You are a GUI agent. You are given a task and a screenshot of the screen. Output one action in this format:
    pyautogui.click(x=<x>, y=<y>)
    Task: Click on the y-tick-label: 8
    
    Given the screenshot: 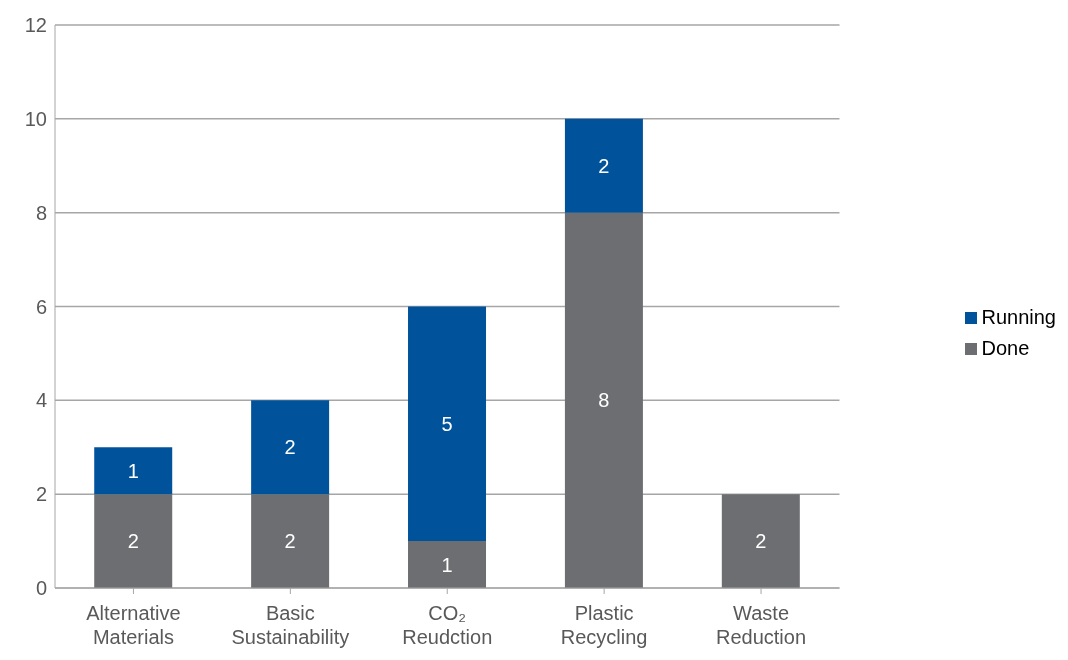 What is the action you would take?
    pyautogui.click(x=41, y=212)
    